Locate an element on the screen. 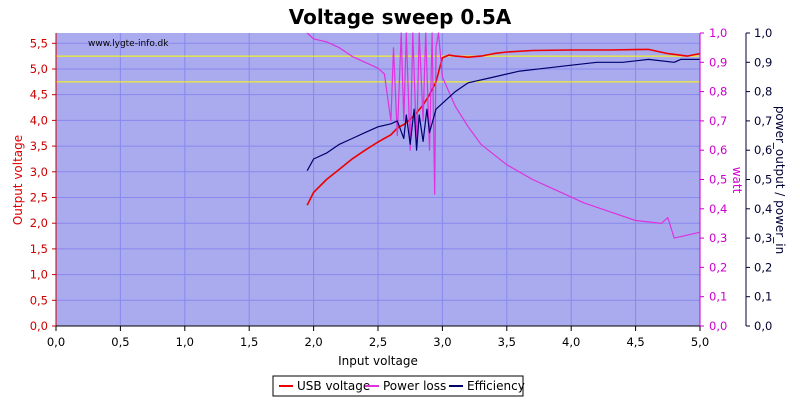 This screenshot has width=800, height=400. y-right-efficiency-tick-label: 0,8 is located at coordinates (763, 92).